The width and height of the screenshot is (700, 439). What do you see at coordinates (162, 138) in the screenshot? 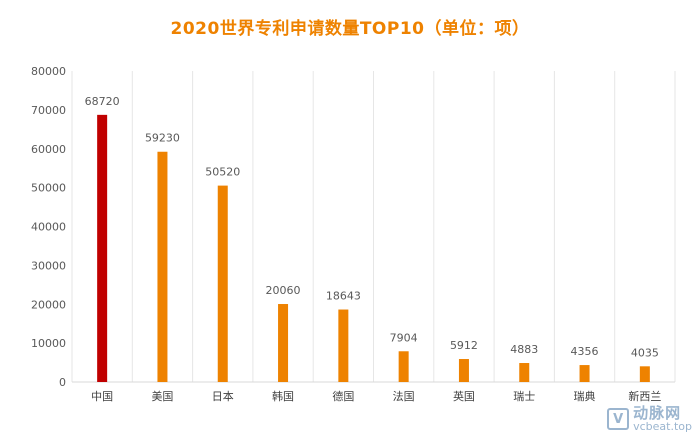
I see `data-label: 59230` at bounding box center [162, 138].